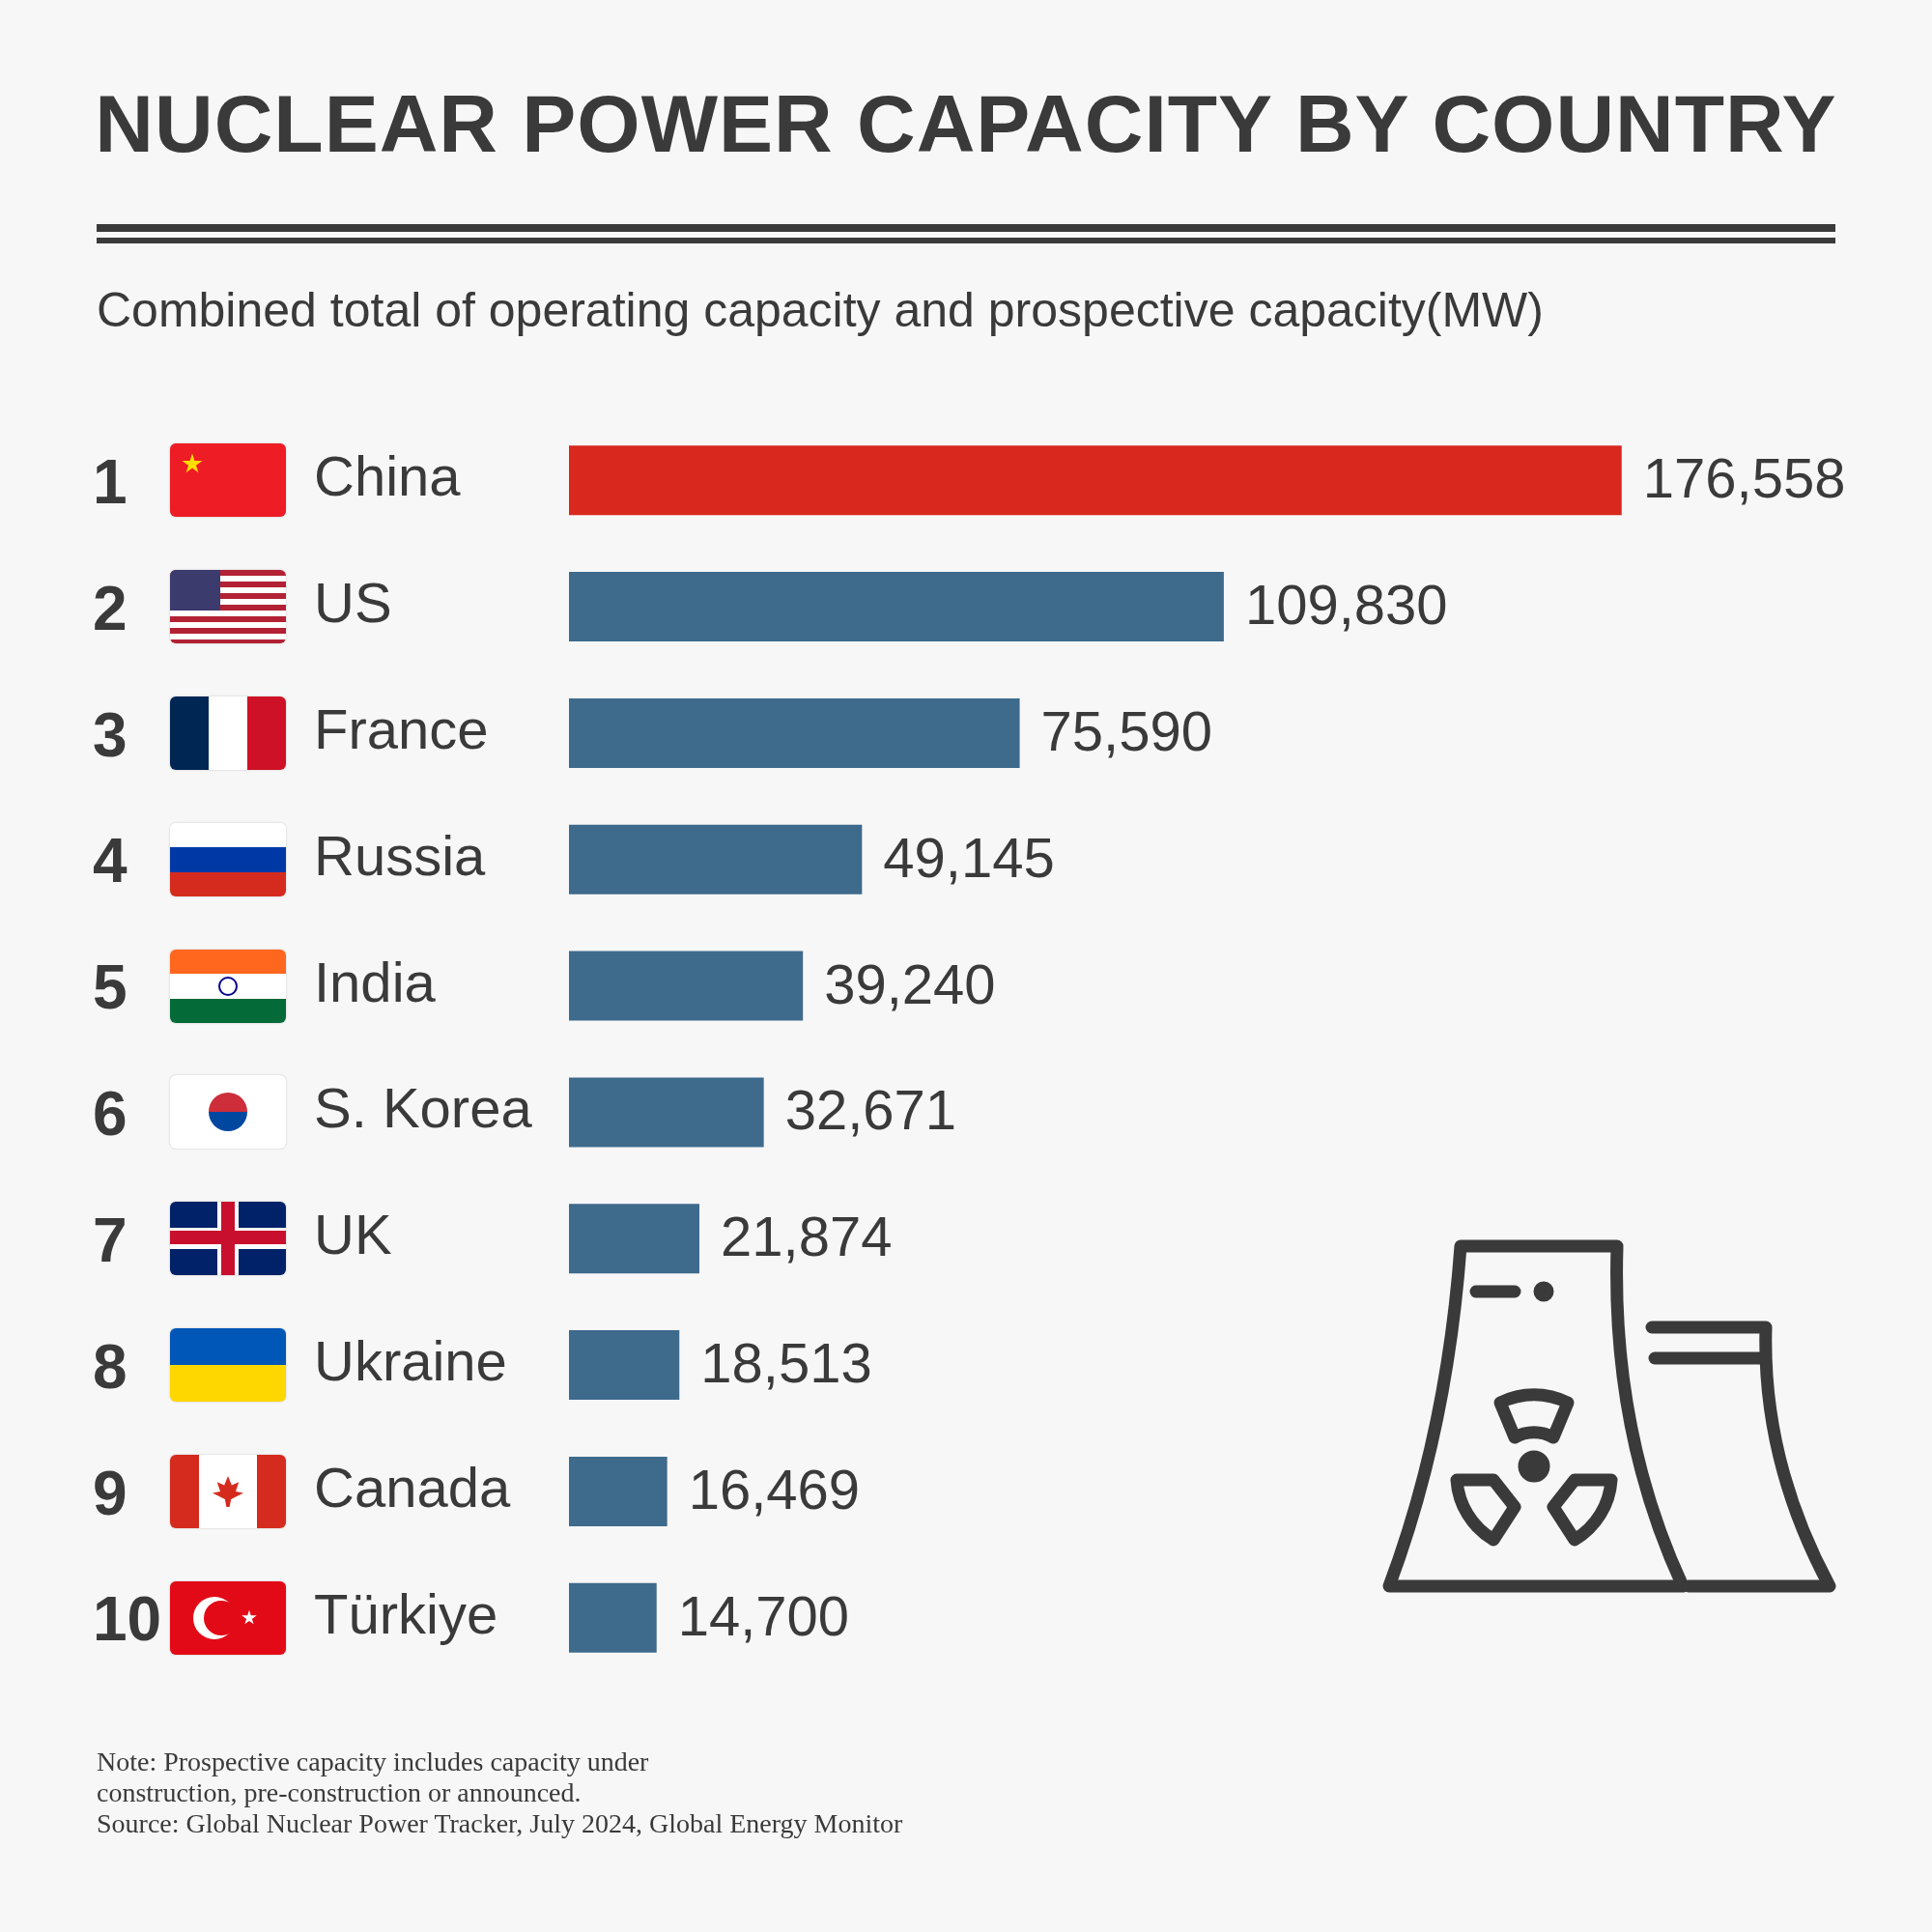 Image resolution: width=1932 pixels, height=1932 pixels. I want to click on y-tick-label: France, so click(401, 728).